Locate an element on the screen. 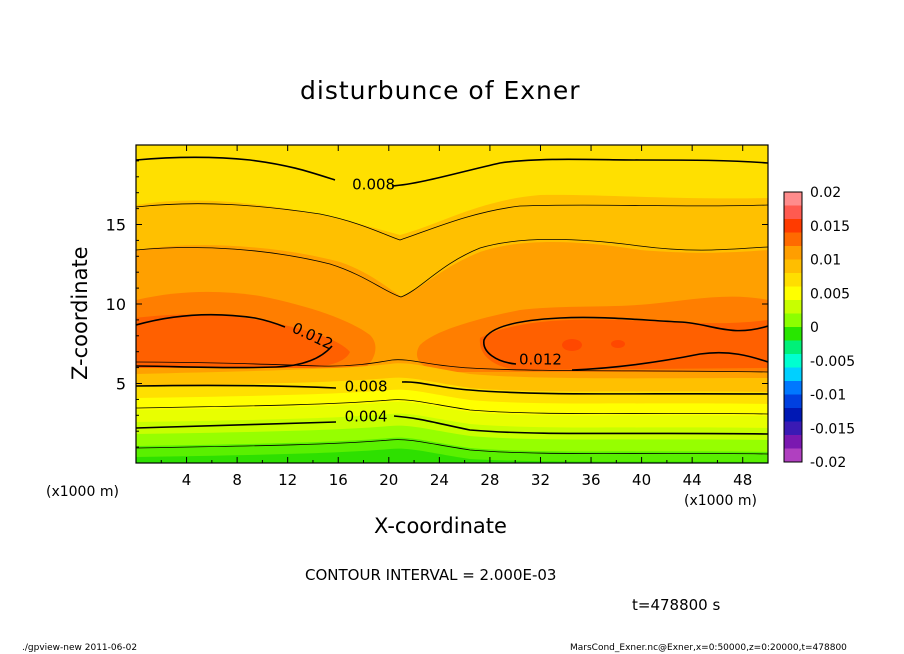 The height and width of the screenshot is (654, 904). contour-line-0.008-top is located at coordinates (452, 171).